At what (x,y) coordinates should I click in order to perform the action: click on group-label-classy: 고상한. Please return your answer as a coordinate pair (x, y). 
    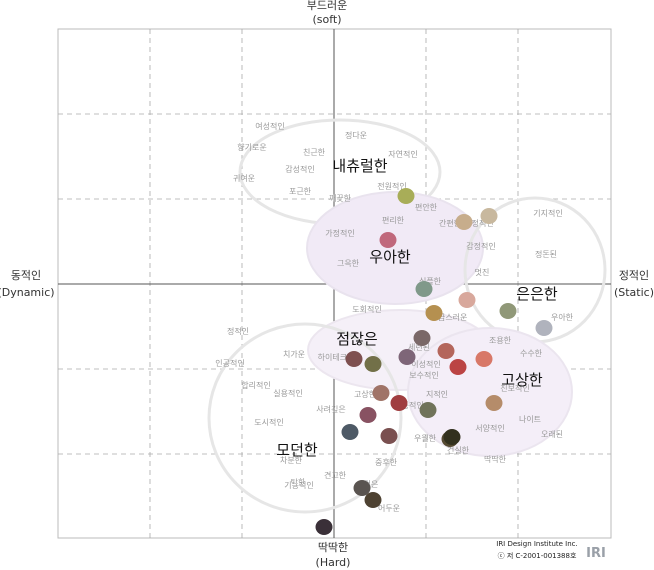
    Looking at the image, I should click on (522, 380).